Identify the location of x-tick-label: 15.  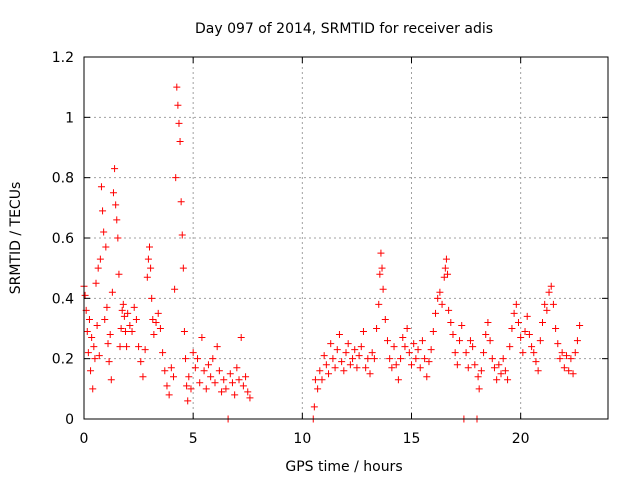
(412, 439).